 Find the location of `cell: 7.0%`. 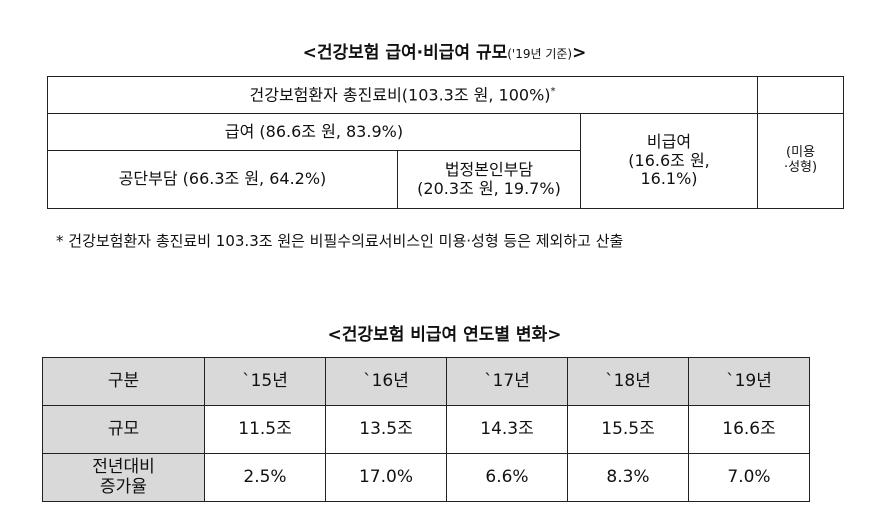

cell: 7.0% is located at coordinates (749, 477).